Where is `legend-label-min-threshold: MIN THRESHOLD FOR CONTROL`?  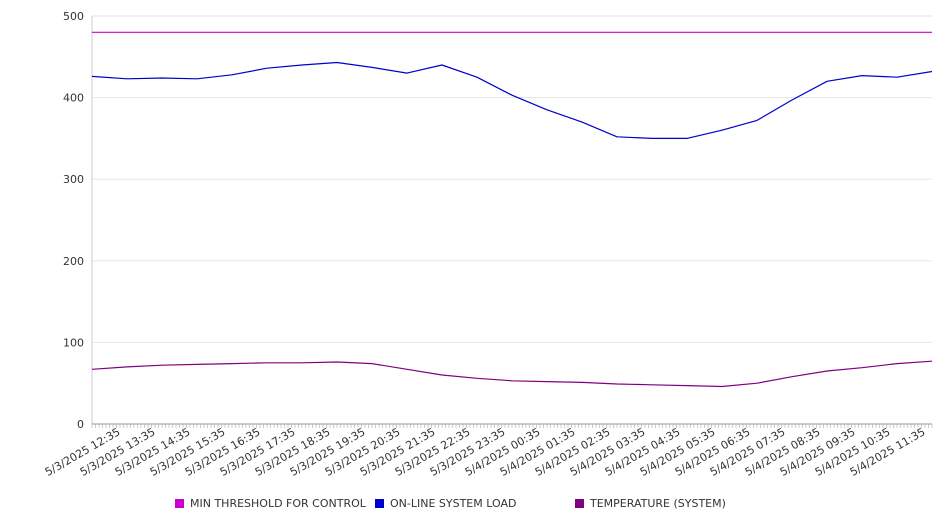 legend-label-min-threshold: MIN THRESHOLD FOR CONTROL is located at coordinates (278, 503).